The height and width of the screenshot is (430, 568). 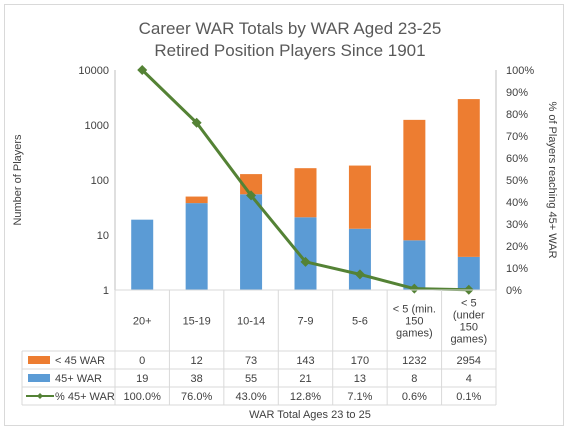 What do you see at coordinates (359, 397) in the screenshot?
I see `table-value: 7.1%` at bounding box center [359, 397].